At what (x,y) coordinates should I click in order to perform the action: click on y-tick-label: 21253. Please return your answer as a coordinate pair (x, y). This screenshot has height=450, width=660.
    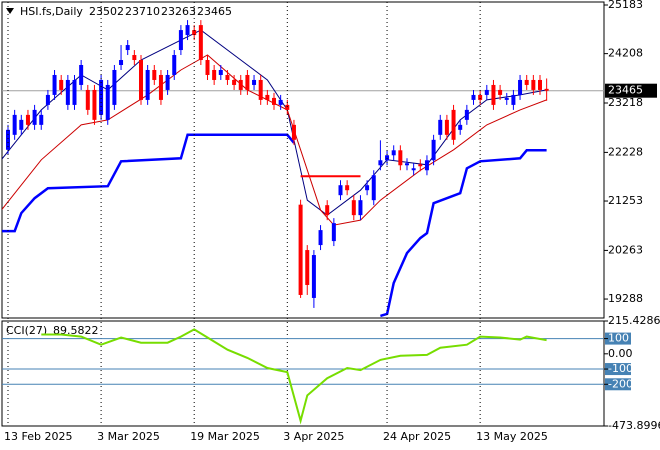
    Looking at the image, I should click on (625, 200).